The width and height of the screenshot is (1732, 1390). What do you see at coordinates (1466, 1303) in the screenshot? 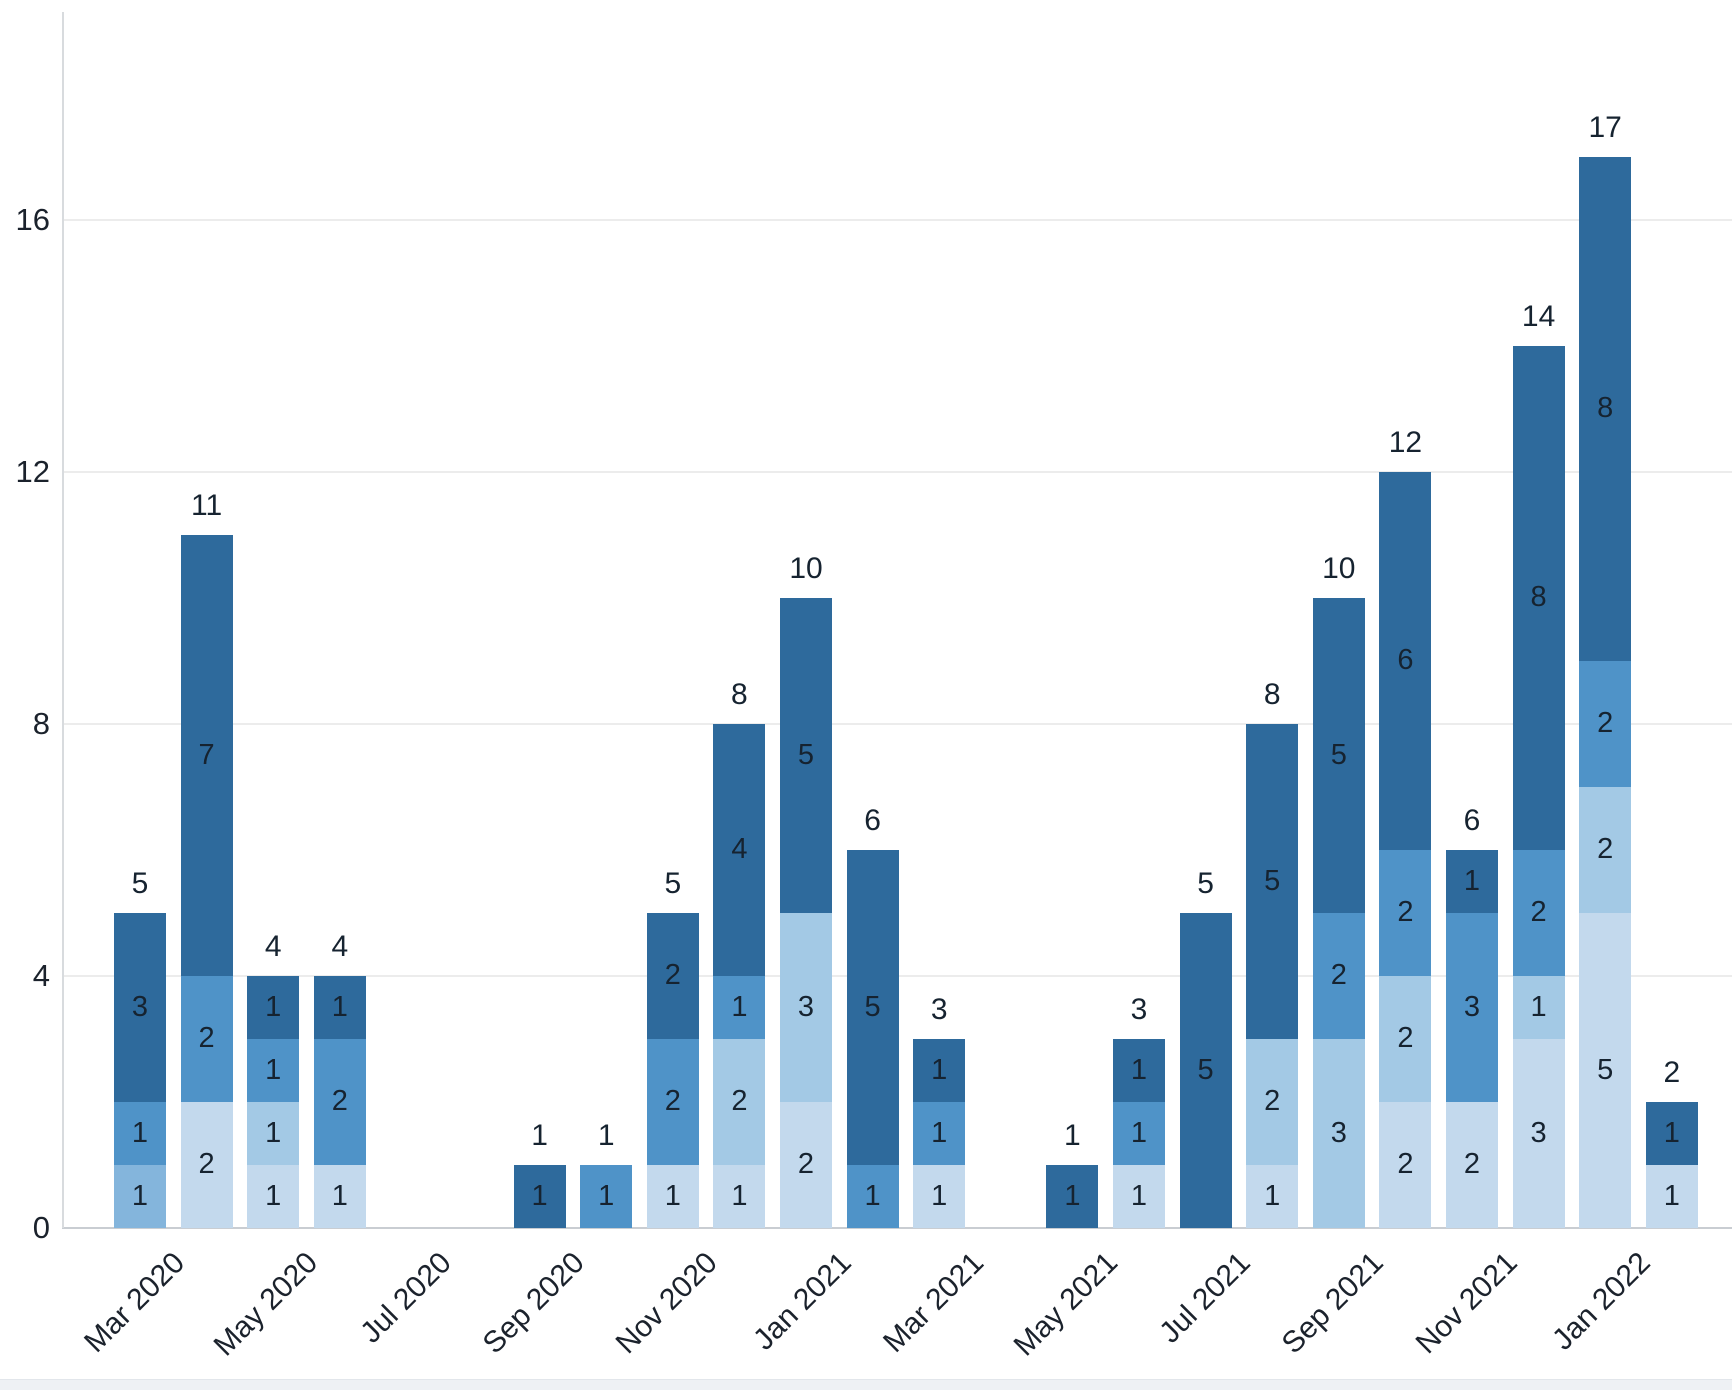
I see `x-tick-label: Nov 2021` at bounding box center [1466, 1303].